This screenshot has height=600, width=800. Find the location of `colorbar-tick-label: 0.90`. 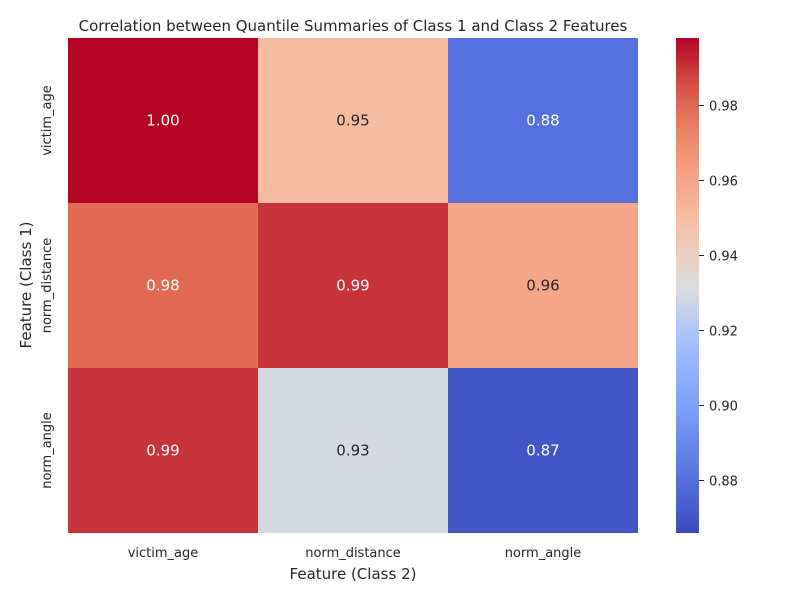

colorbar-tick-label: 0.90 is located at coordinates (723, 407).